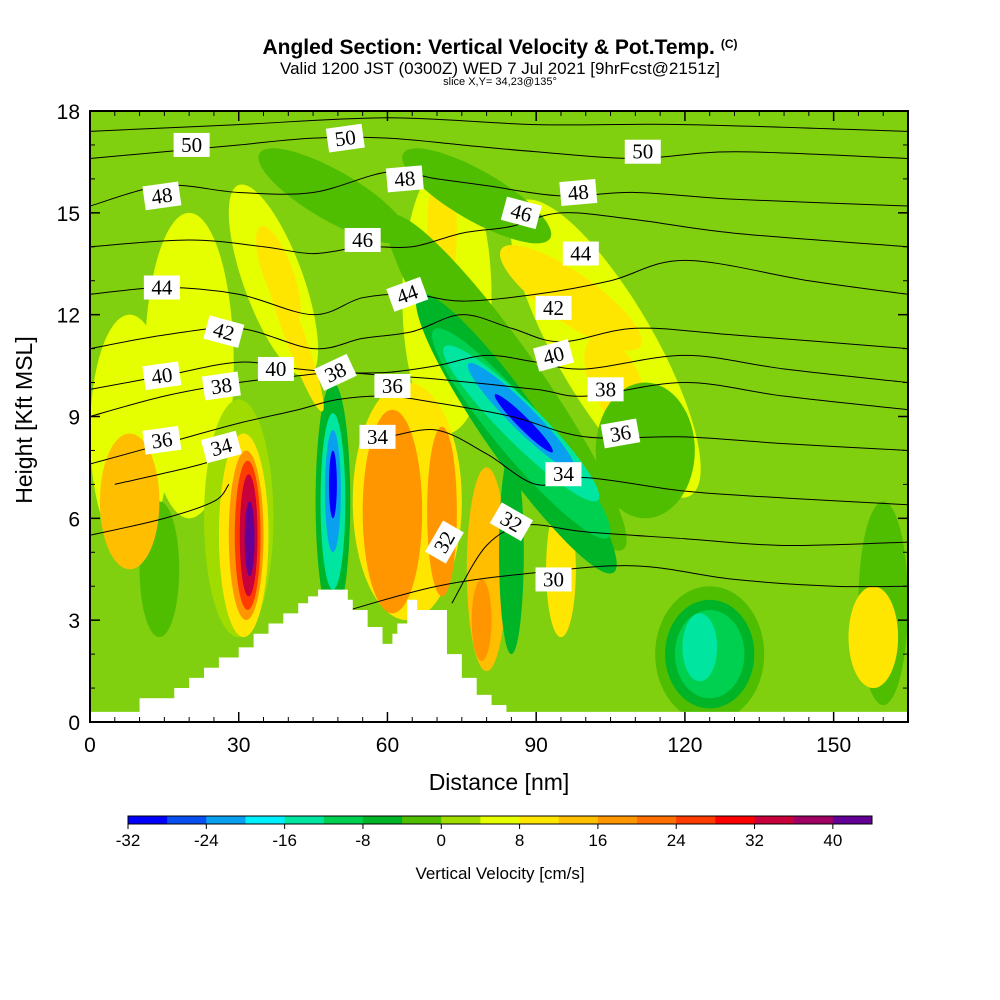 The height and width of the screenshot is (1000, 1000). I want to click on contour-label-2: 44, so click(161, 287).